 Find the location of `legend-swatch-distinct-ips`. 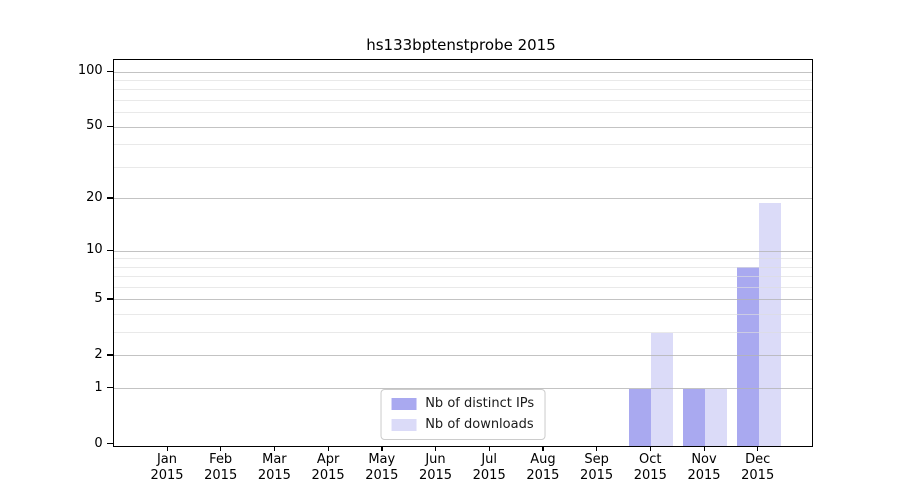

legend-swatch-distinct-ips is located at coordinates (404, 403).